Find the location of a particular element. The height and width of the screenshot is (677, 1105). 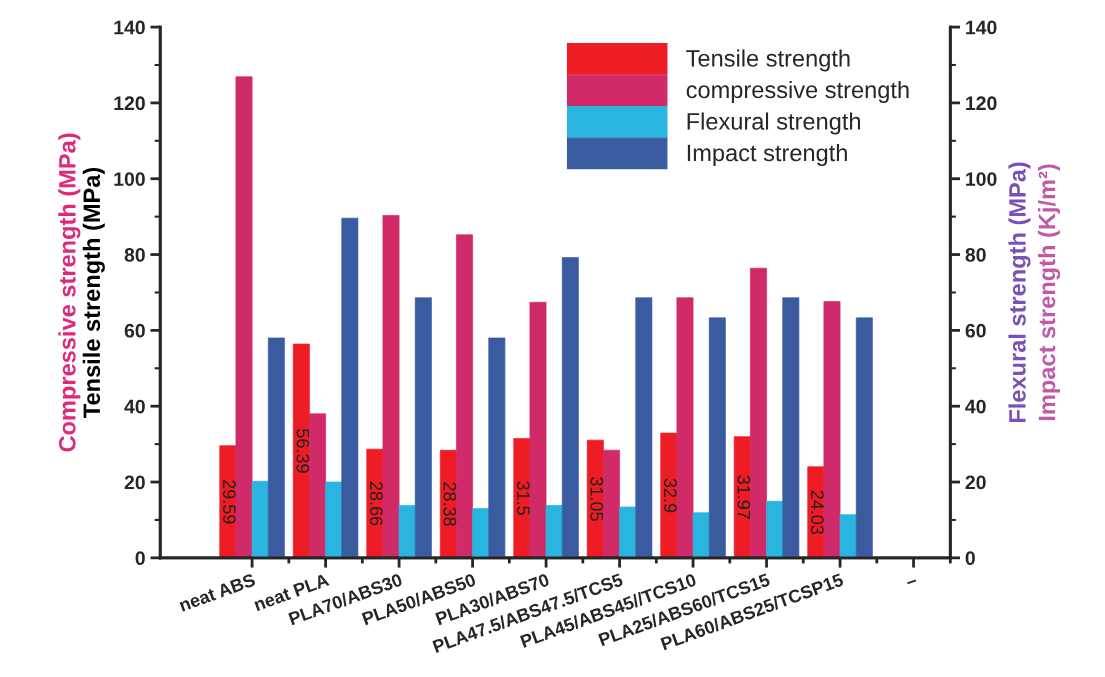

y-axis-title: Tensile strength (MPa) is located at coordinates (93, 292).